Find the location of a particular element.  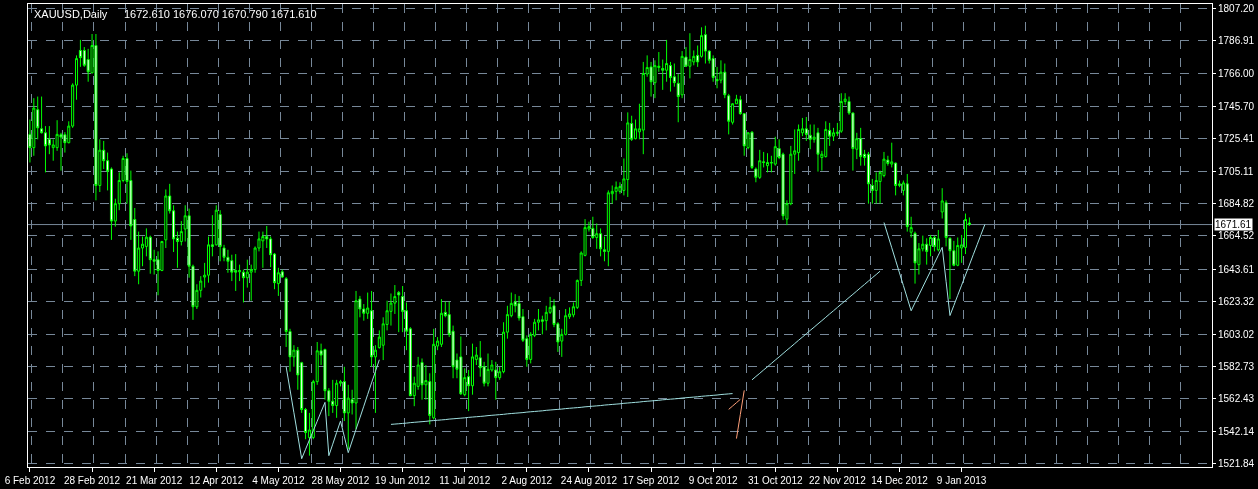

x-tick-label: 9 Oct 2012 is located at coordinates (713, 480).